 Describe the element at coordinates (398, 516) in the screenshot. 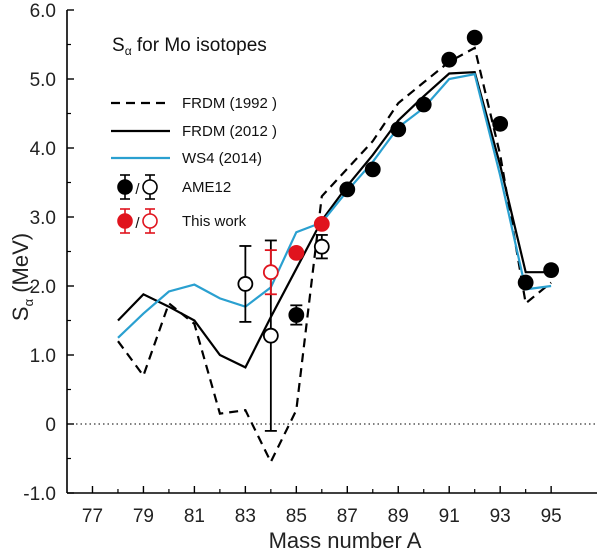

I see `x-tick-label: 89` at that location.